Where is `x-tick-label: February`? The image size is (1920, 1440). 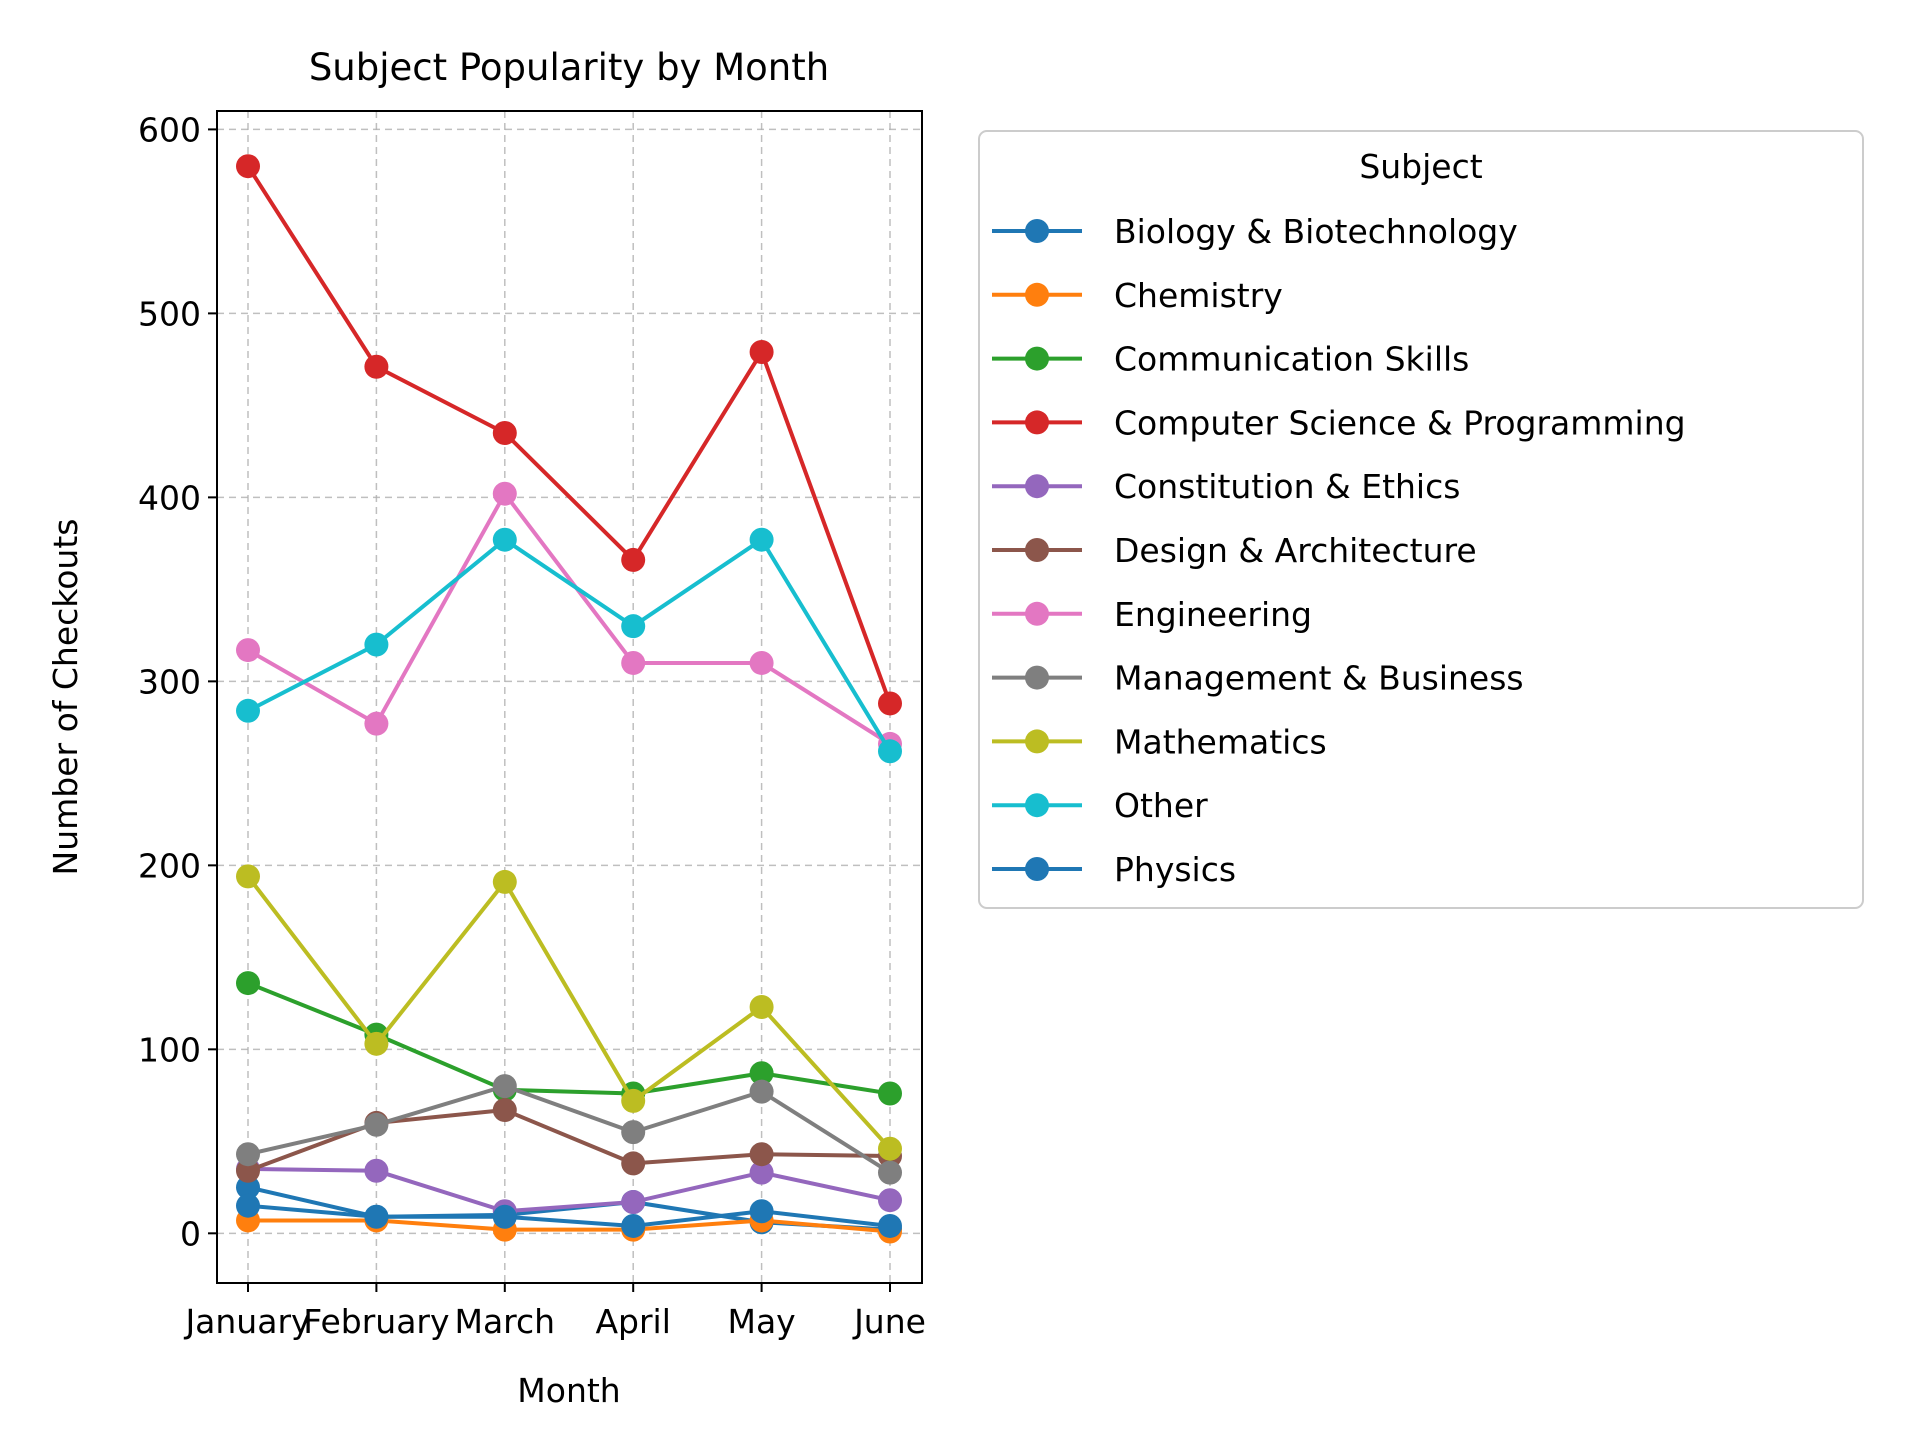 x-tick-label: February is located at coordinates (376, 1321).